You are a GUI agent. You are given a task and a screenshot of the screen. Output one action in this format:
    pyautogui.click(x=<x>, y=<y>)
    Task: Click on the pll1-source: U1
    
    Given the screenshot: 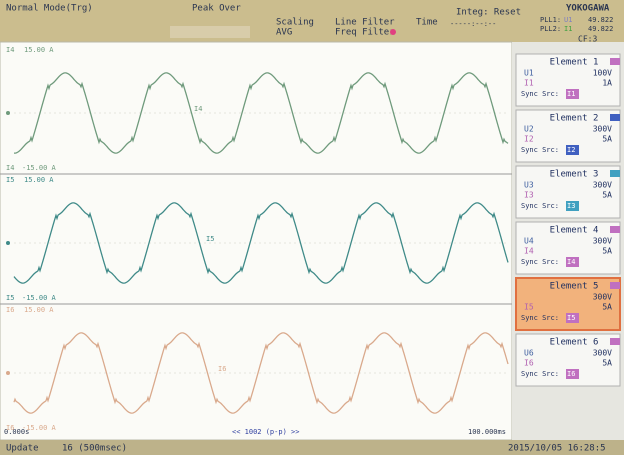 What is the action you would take?
    pyautogui.click(x=568, y=20)
    